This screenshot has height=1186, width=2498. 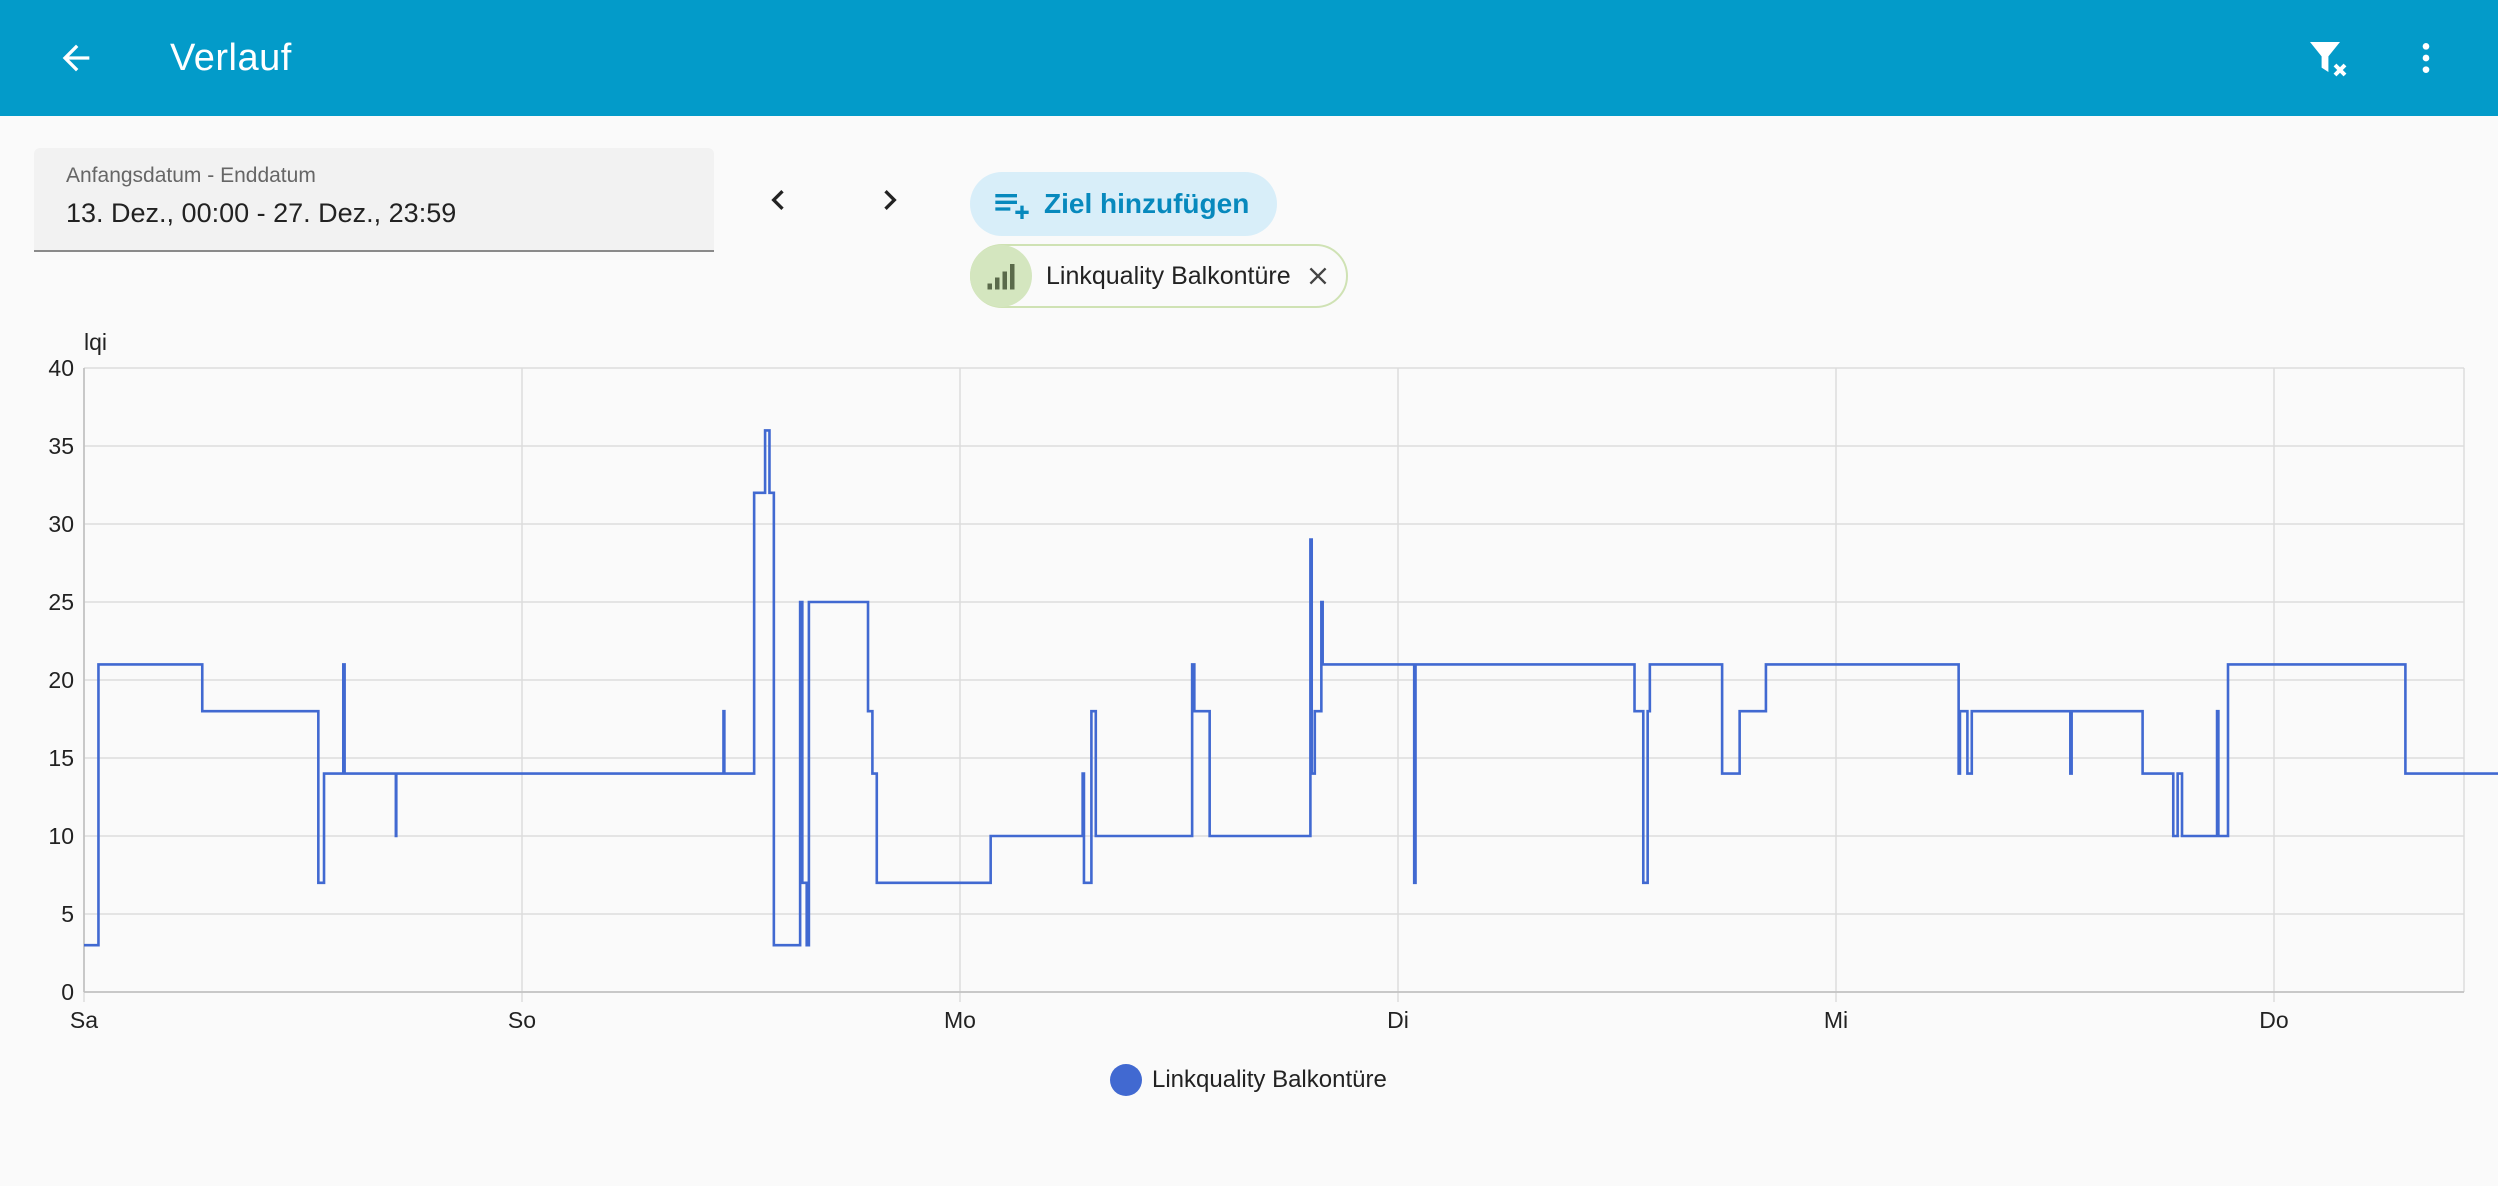 I want to click on filter-clear-button, so click(x=2328, y=58).